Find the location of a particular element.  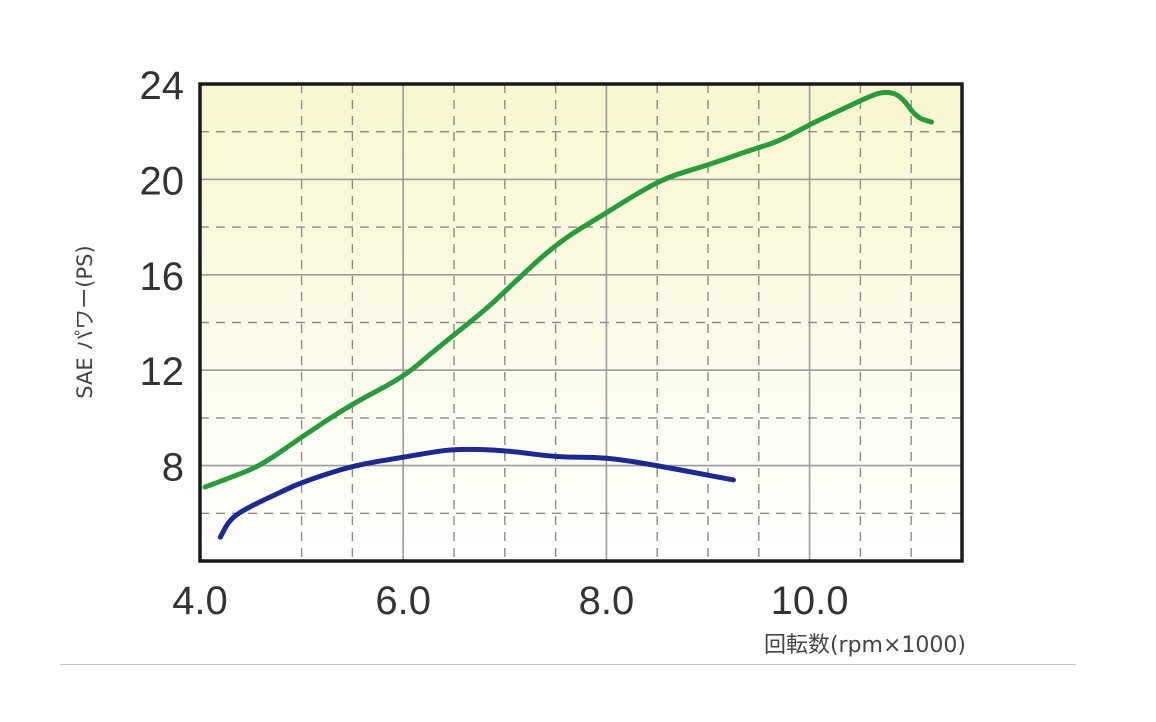

y-tick-label: 16 is located at coordinates (162, 277).